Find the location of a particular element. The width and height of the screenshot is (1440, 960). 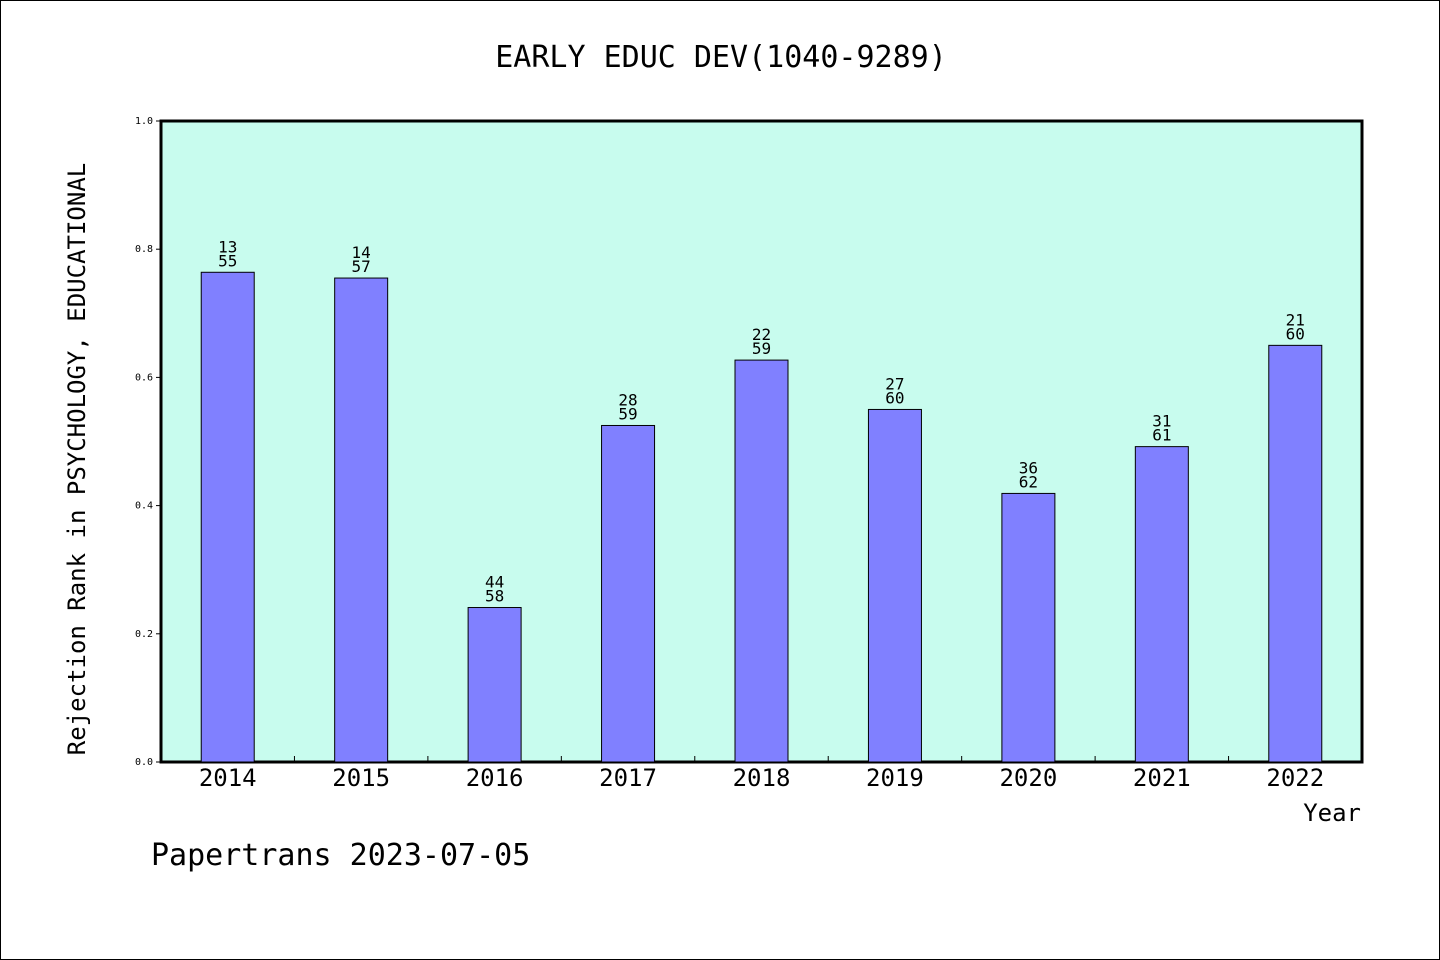

x-tick-label: 2018 is located at coordinates (762, 778).